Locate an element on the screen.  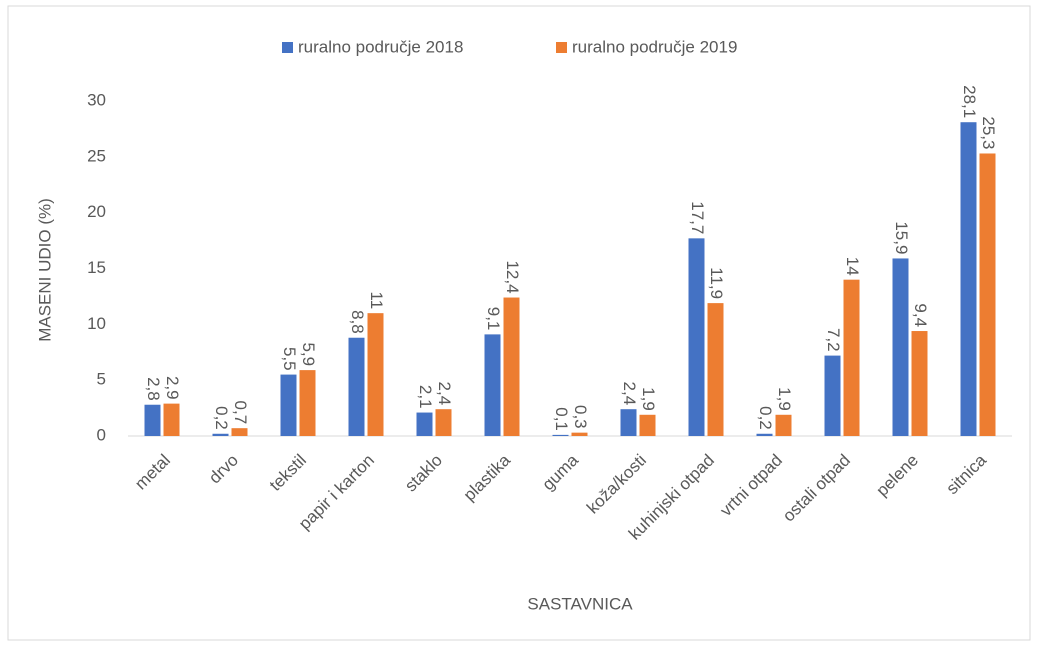
y-tick-label: 0 is located at coordinates (101, 434).